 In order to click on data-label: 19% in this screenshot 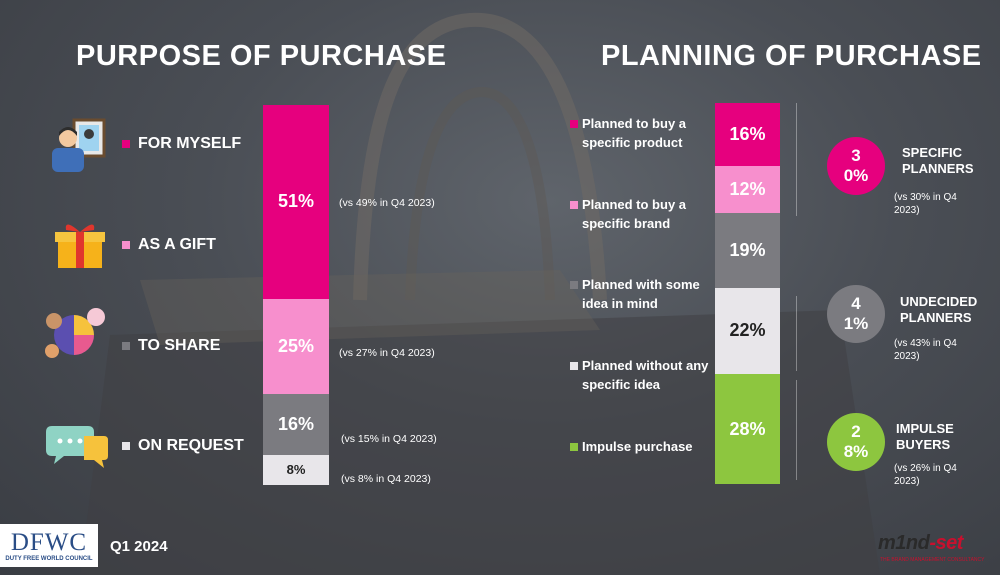, I will do `click(747, 249)`.